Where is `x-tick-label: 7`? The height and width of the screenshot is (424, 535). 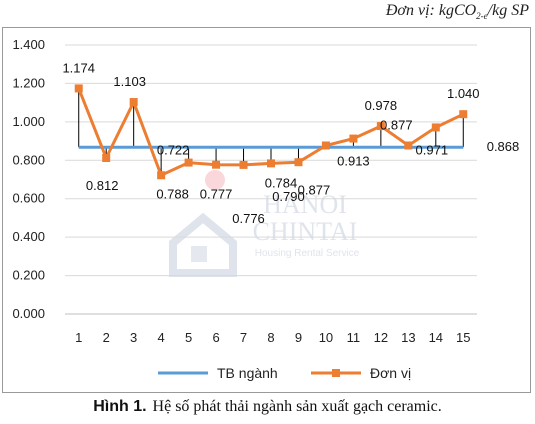
x-tick-label: 7 is located at coordinates (243, 337).